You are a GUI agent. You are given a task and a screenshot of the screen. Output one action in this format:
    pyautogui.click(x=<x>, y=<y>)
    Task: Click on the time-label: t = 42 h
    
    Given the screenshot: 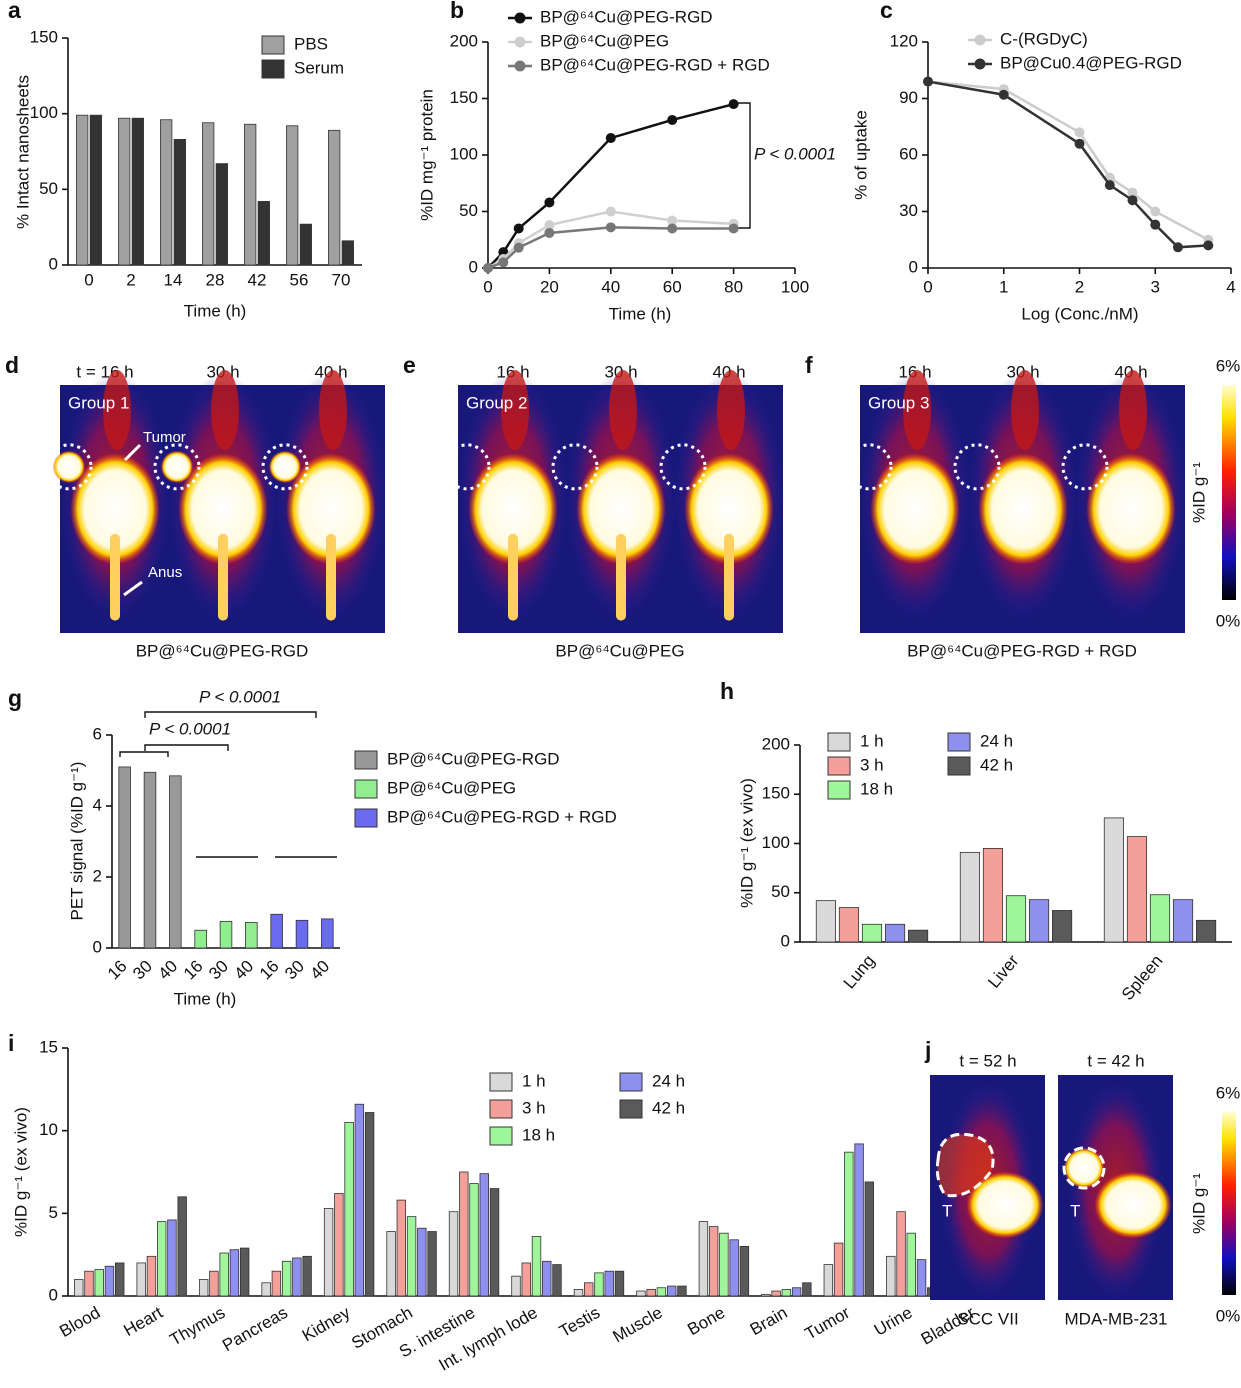 What is the action you would take?
    pyautogui.click(x=1115, y=1060)
    